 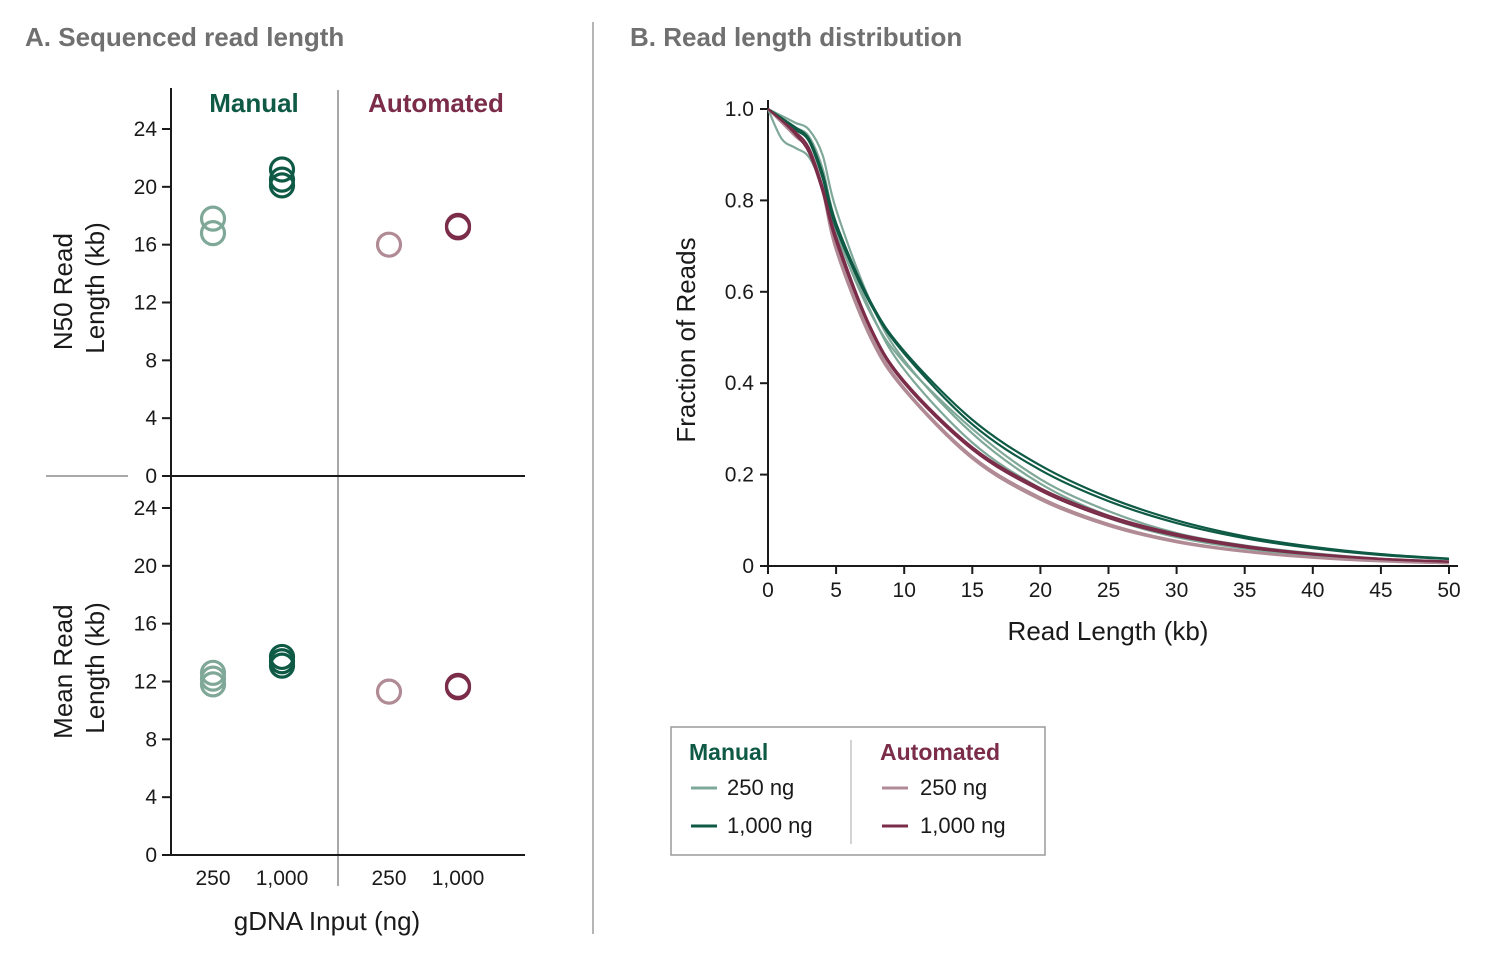 What do you see at coordinates (335, 674) in the screenshot?
I see `bottom-points` at bounding box center [335, 674].